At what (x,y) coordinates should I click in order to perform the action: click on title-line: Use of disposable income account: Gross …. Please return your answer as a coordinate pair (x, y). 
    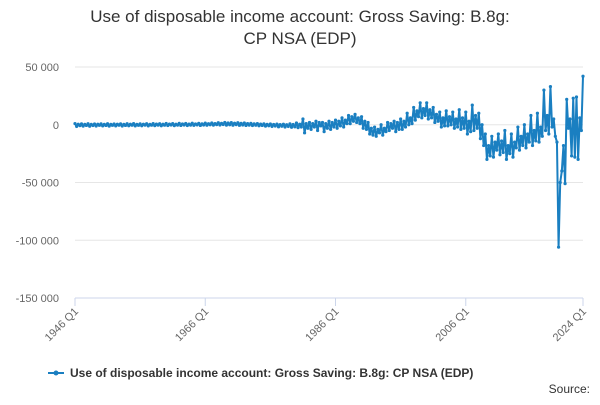
    Looking at the image, I should click on (300, 16).